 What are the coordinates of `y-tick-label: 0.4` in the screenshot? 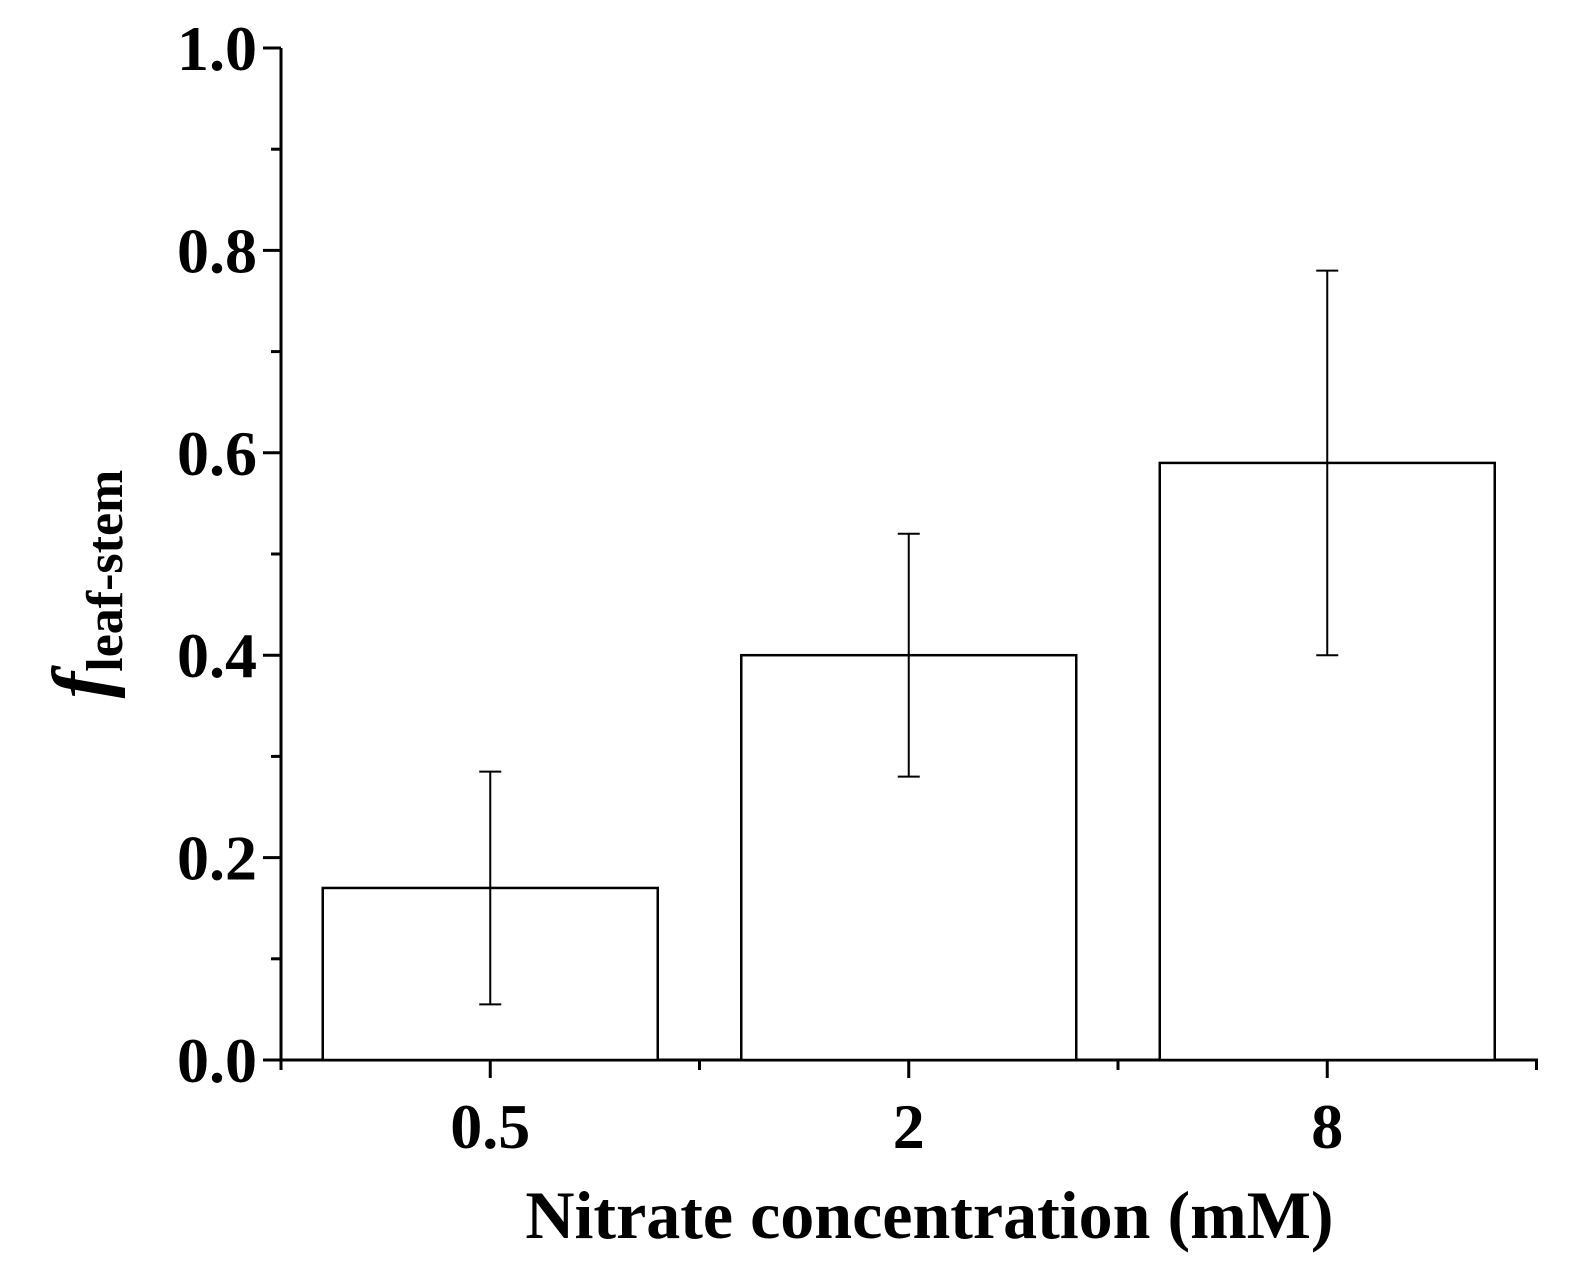 It's located at (217, 655).